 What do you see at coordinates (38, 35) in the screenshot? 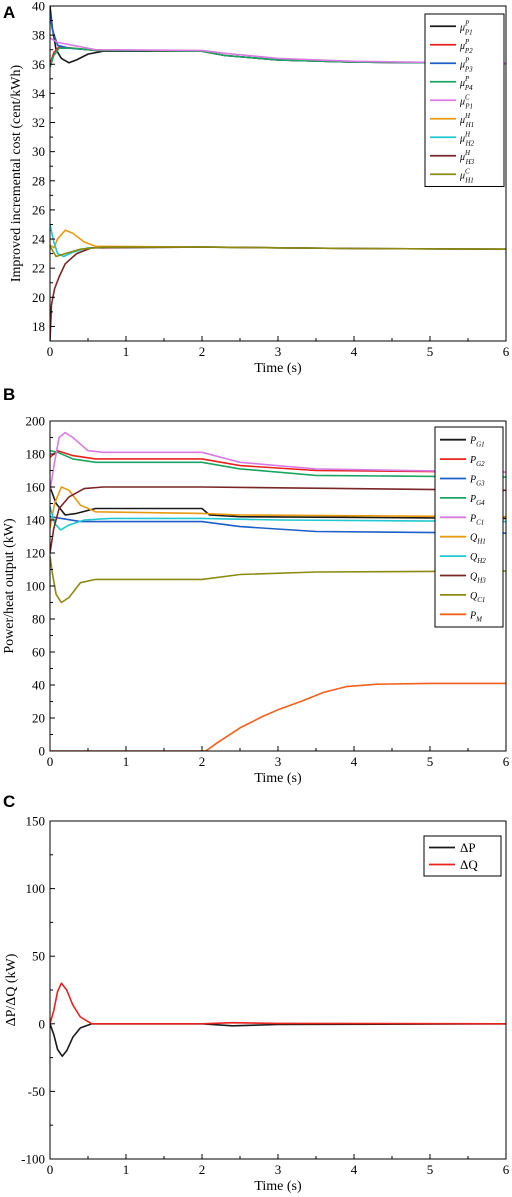
I see `y-tick-label: 38` at bounding box center [38, 35].